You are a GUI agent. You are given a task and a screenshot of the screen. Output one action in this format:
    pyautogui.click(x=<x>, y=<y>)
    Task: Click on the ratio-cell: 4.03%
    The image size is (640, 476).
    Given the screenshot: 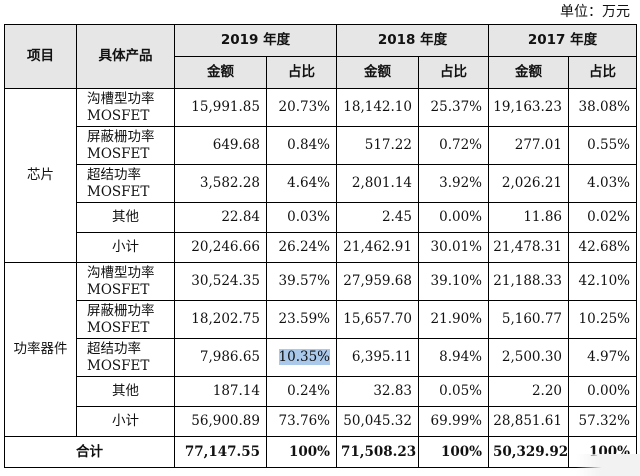 What is the action you would take?
    pyautogui.click(x=602, y=183)
    